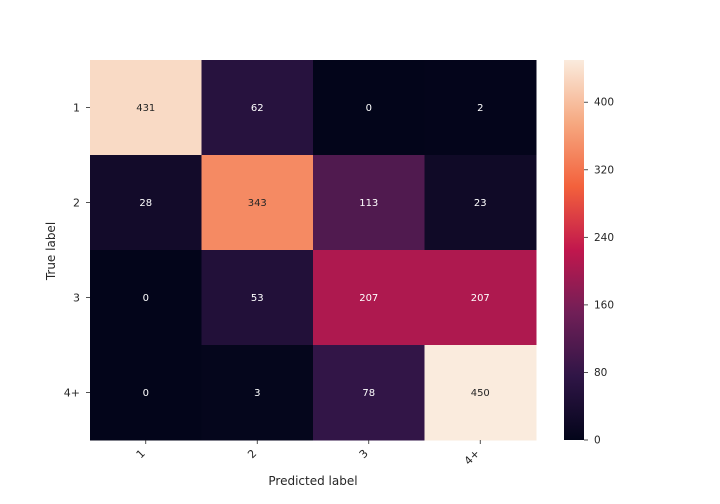 This screenshot has width=720, height=504. Describe the element at coordinates (604, 103) in the screenshot. I see `colorbar-tick-label: 400` at that location.